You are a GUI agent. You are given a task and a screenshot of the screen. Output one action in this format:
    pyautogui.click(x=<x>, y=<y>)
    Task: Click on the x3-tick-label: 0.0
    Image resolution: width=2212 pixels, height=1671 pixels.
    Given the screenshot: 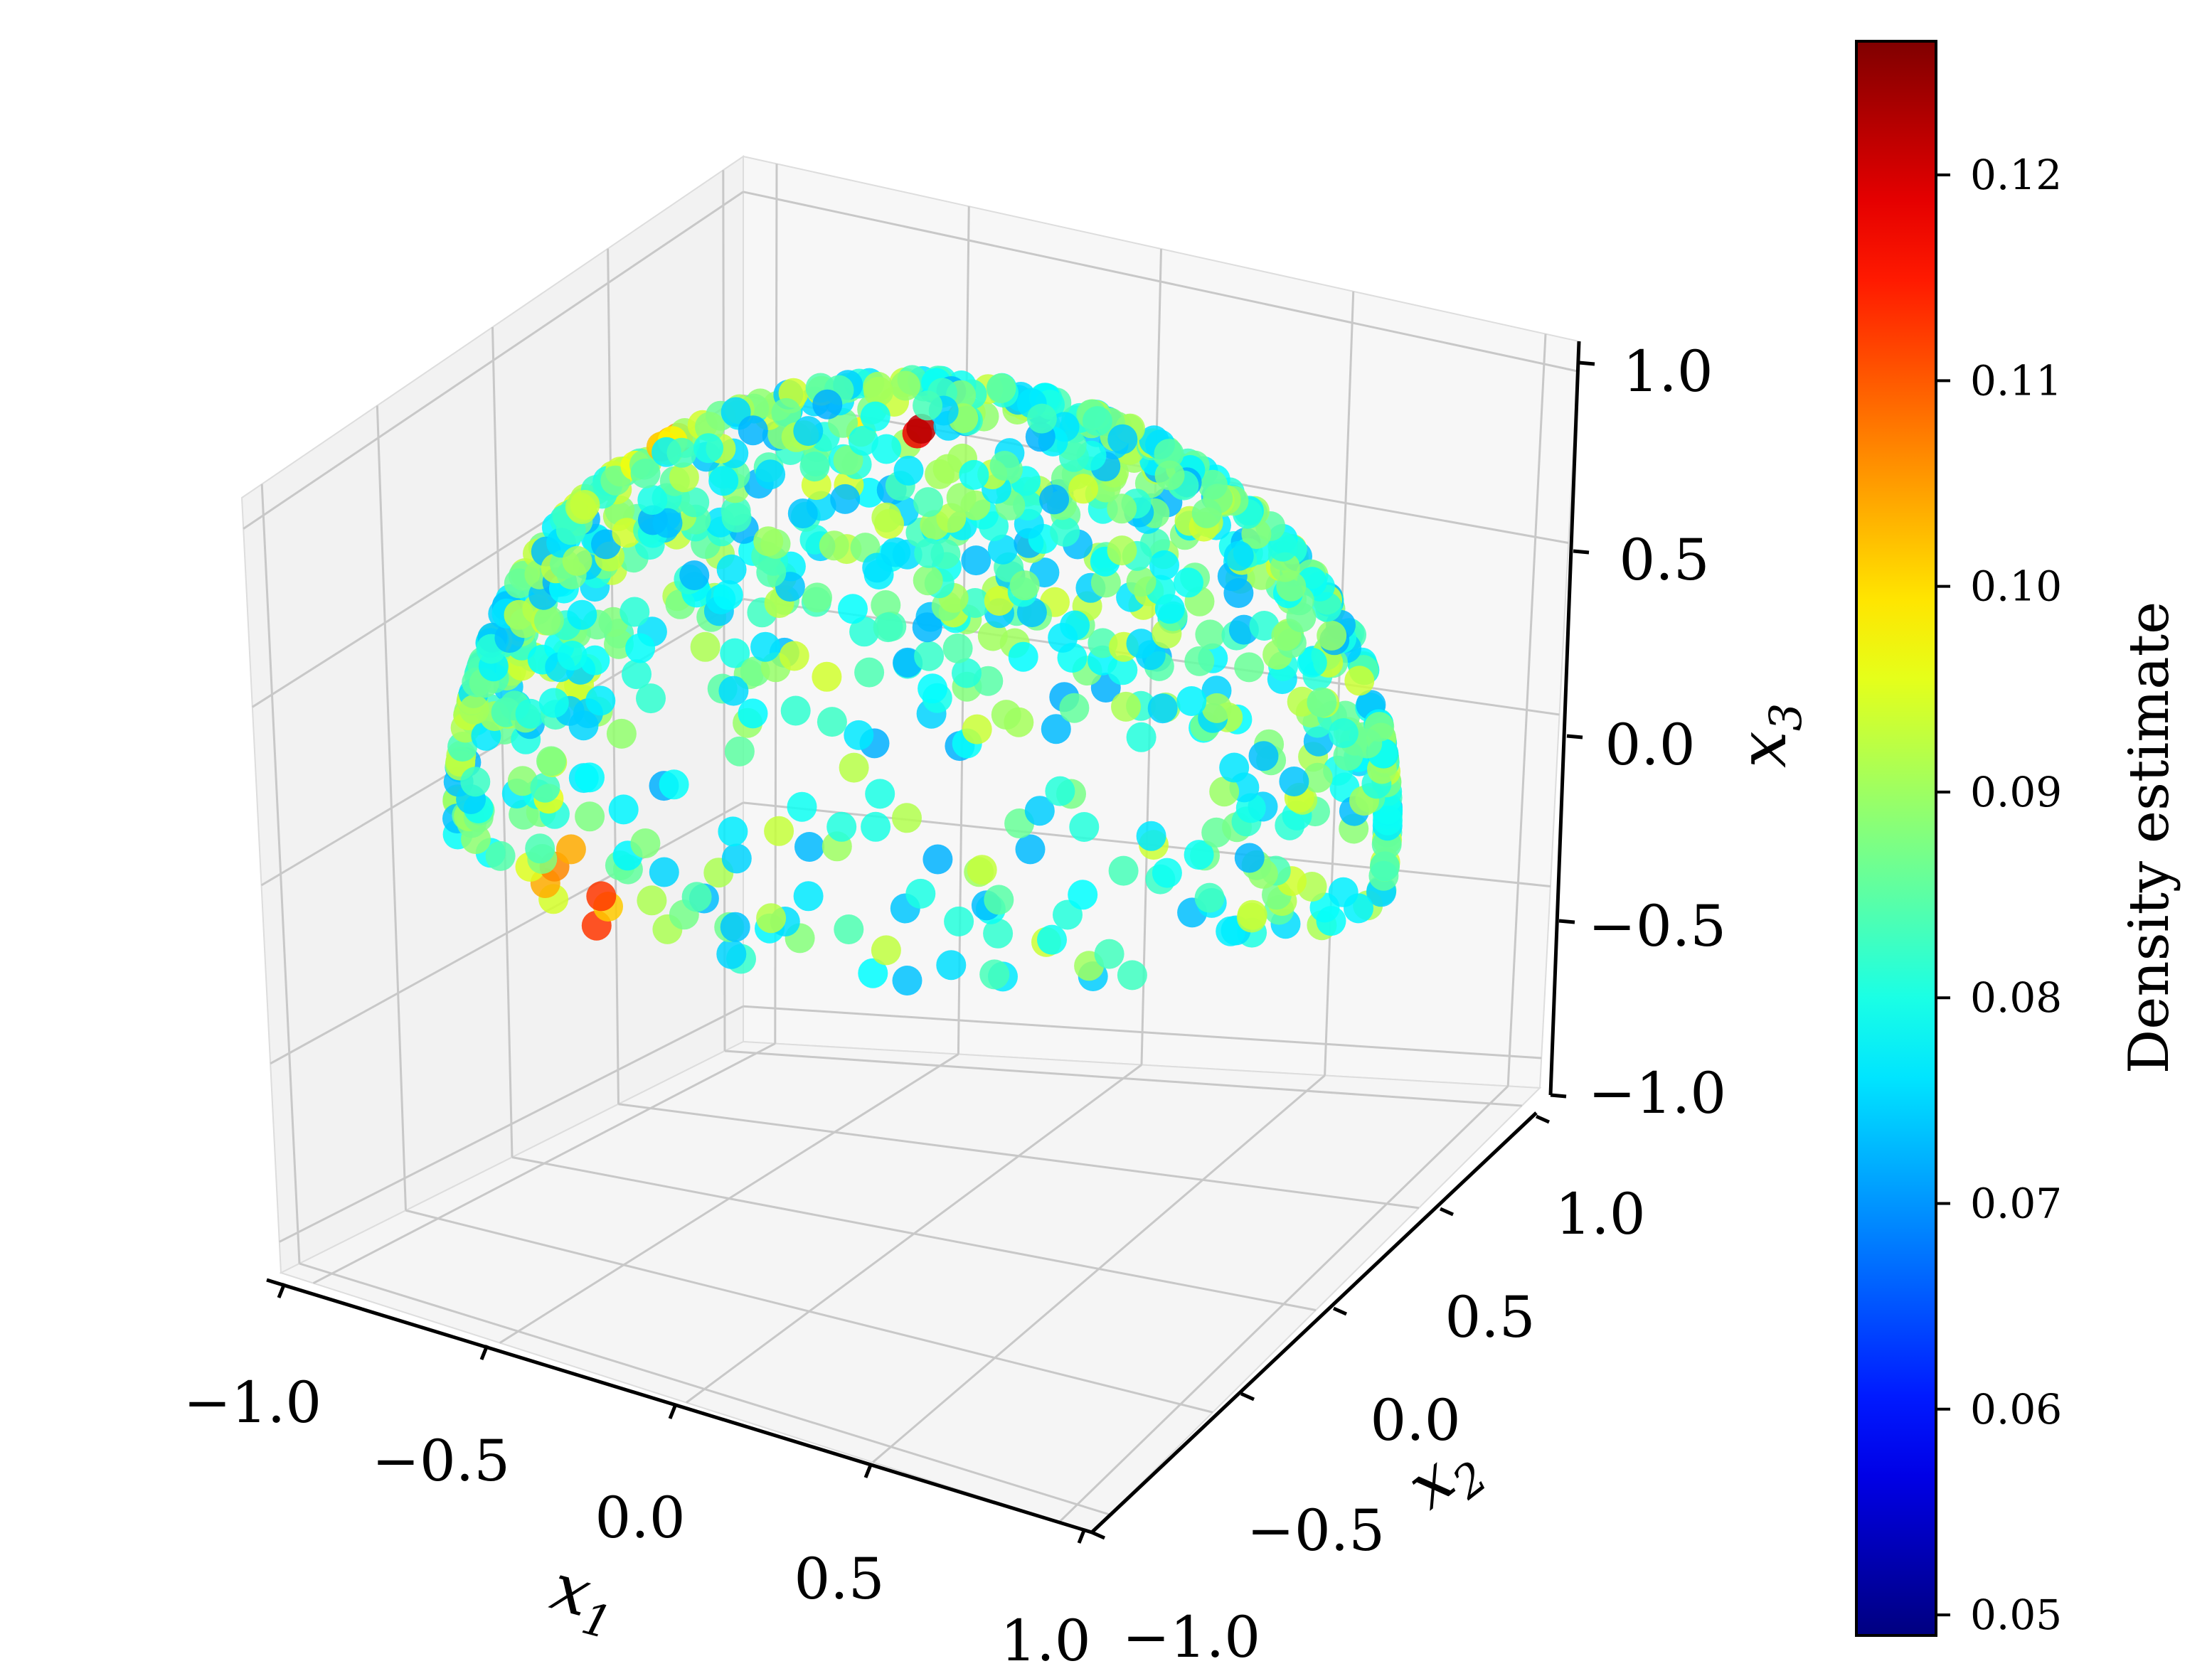 What is the action you would take?
    pyautogui.click(x=1650, y=745)
    